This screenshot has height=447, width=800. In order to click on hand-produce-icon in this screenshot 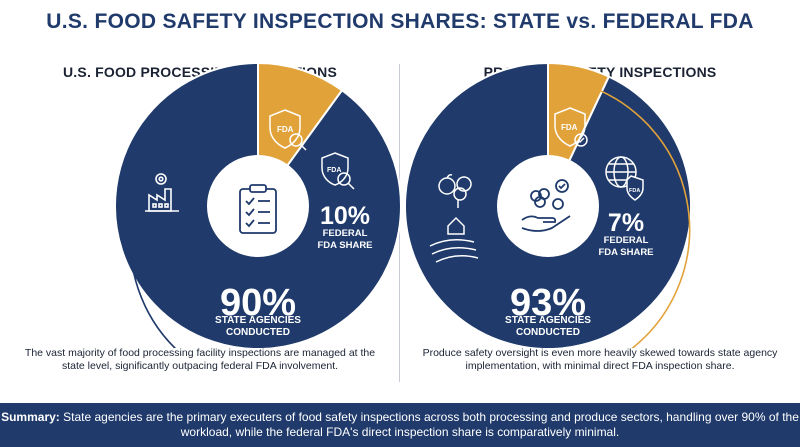, I will do `click(546, 205)`.